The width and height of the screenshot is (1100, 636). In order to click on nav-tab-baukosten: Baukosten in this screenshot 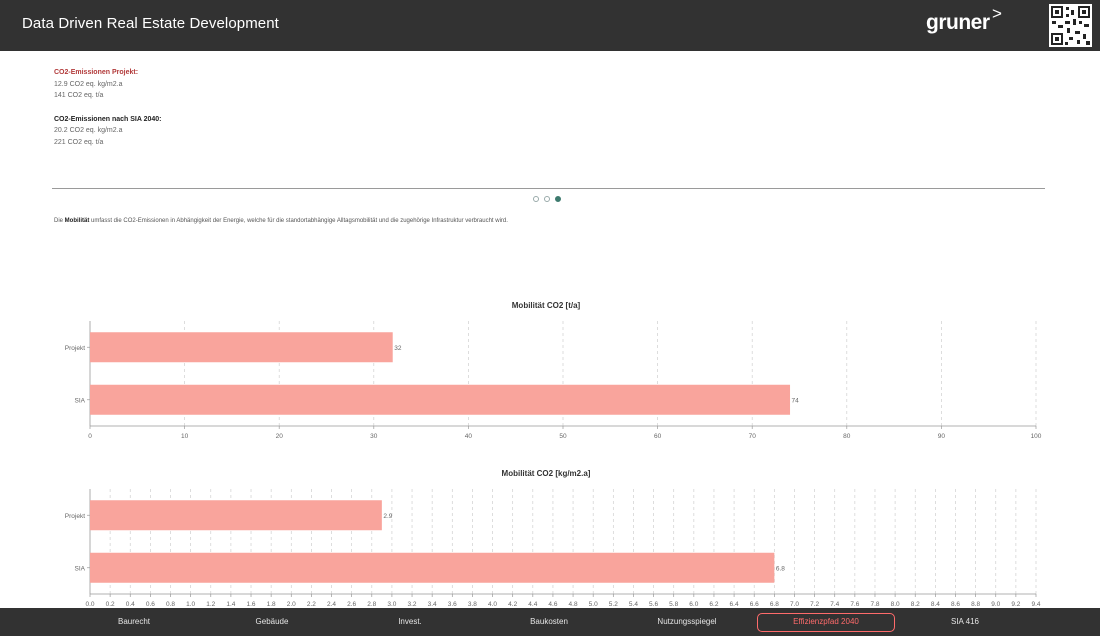, I will do `click(549, 621)`.